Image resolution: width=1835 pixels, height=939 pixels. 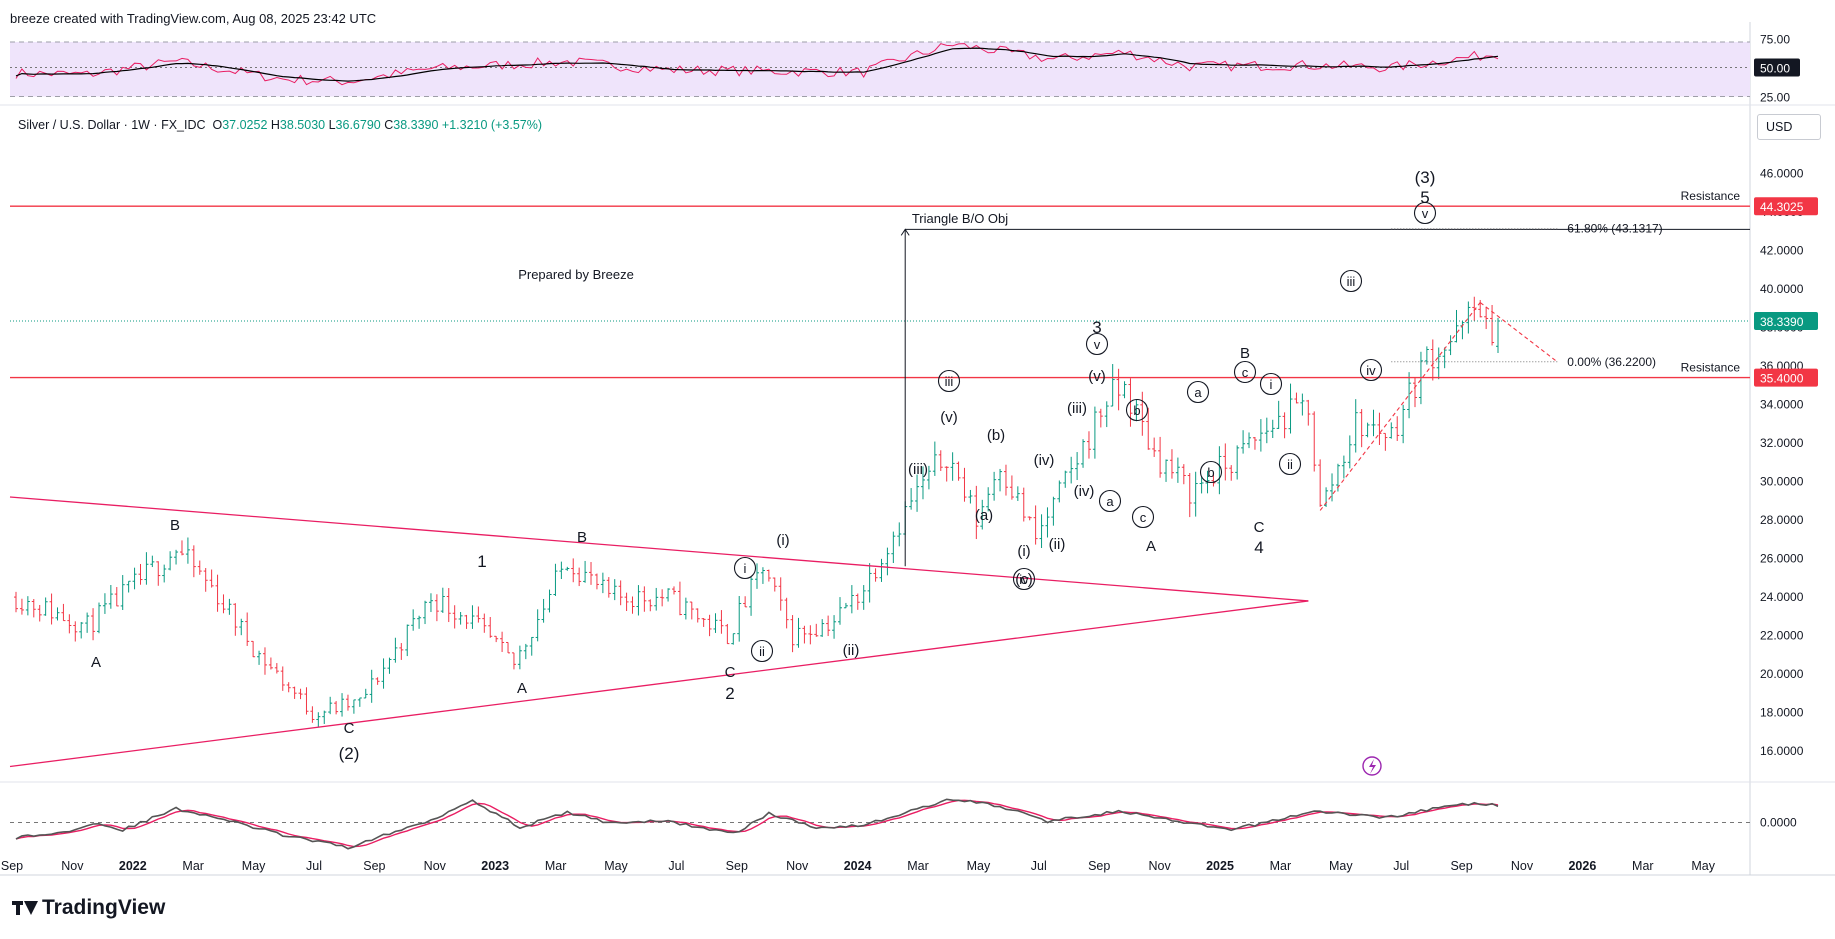 I want to click on time-tick-25: Nov, so click(x=1522, y=866).